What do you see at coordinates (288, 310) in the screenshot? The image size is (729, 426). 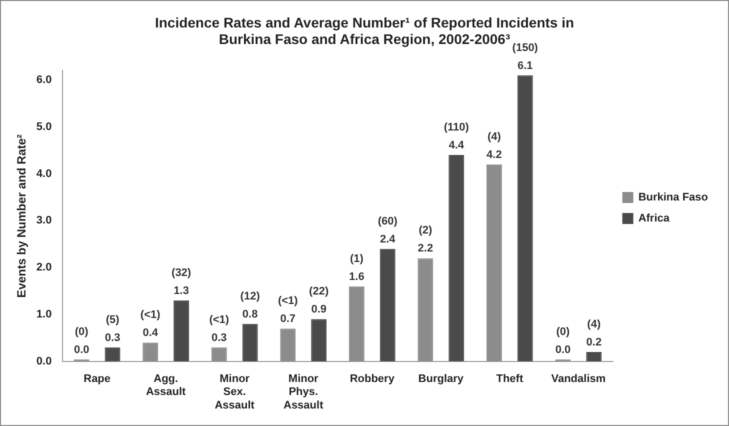 I see `data-label: (<1) 0.7` at bounding box center [288, 310].